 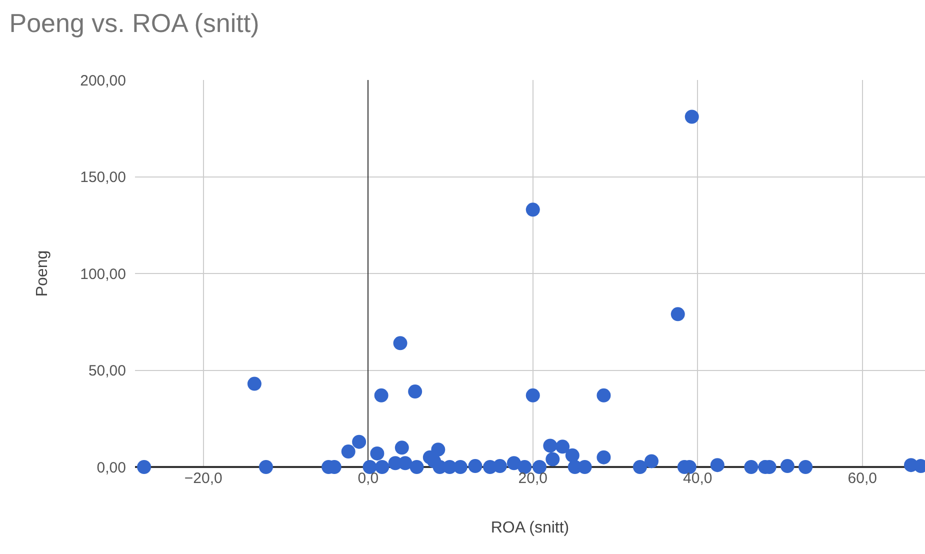 What do you see at coordinates (134, 23) in the screenshot?
I see `chart-title: Poeng vs. ROA (snitt)` at bounding box center [134, 23].